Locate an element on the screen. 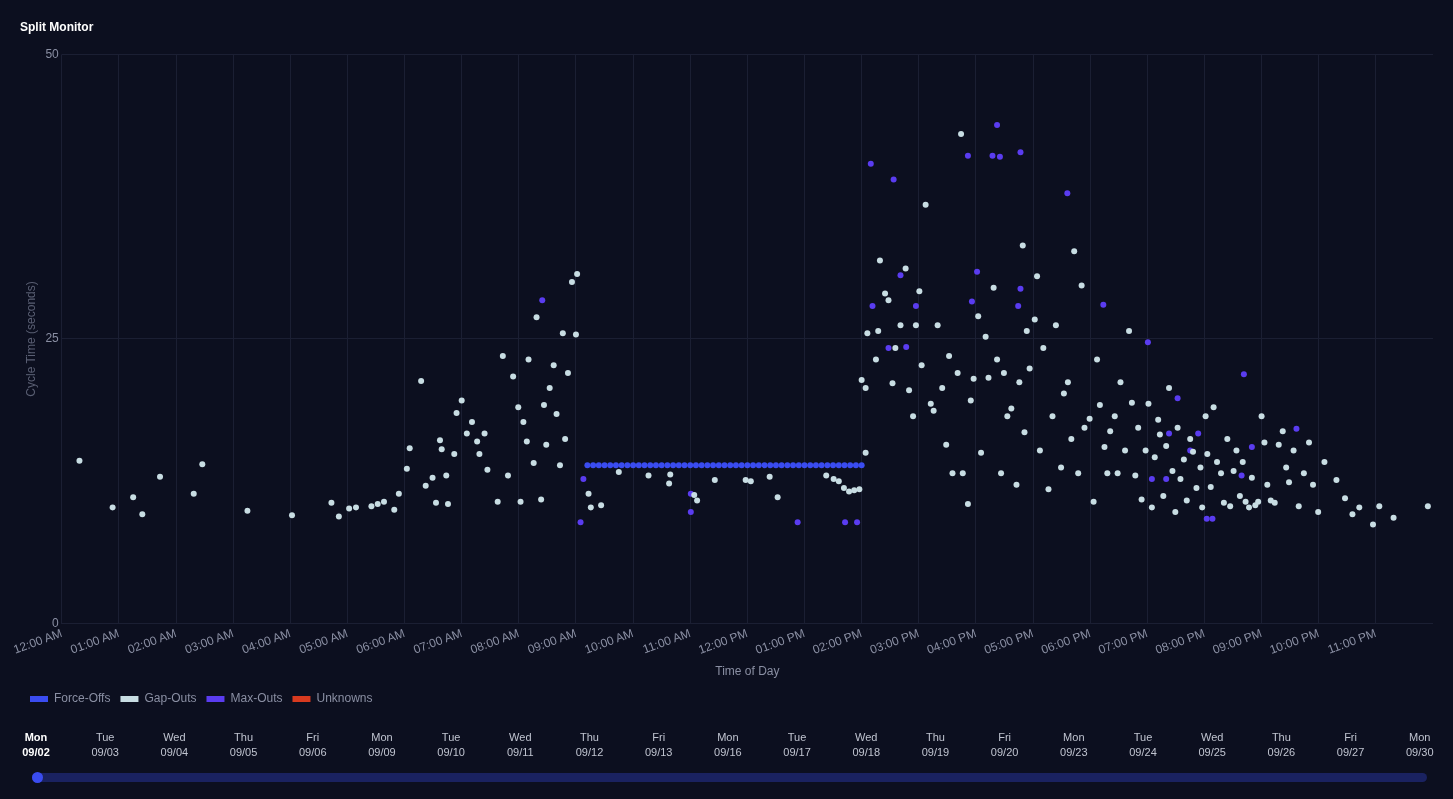  text: Wed 09/11 is located at coordinates (520, 745).